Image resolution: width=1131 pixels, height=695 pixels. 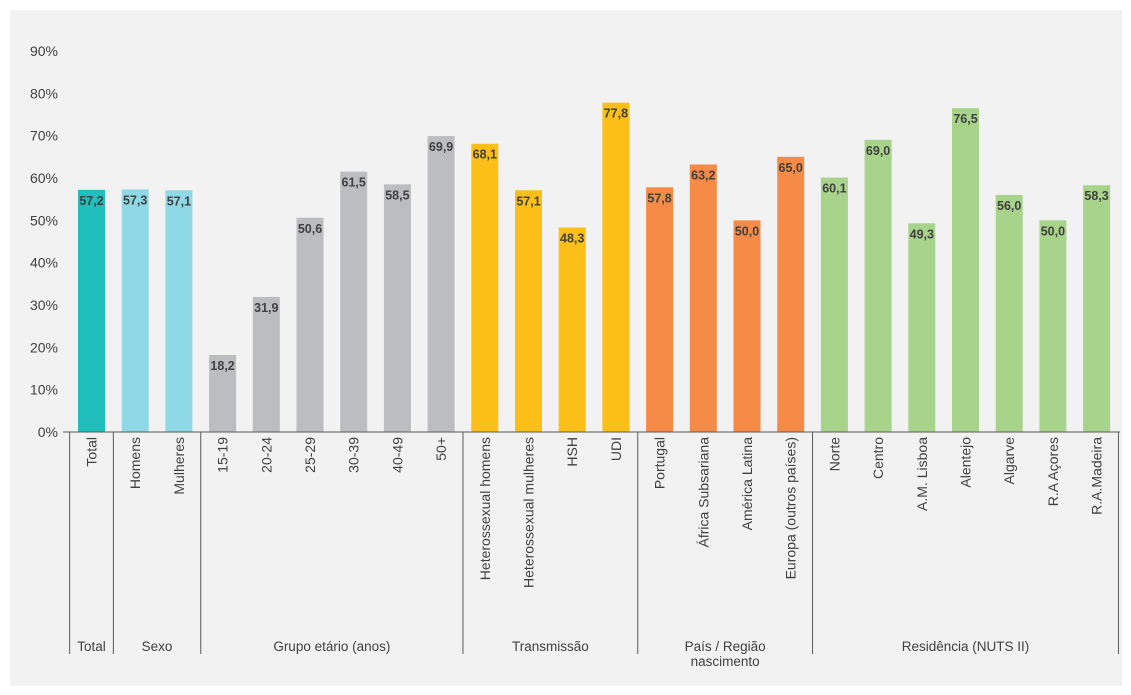 I want to click on x-tick-label: Heterossexual homens, so click(x=485, y=508).